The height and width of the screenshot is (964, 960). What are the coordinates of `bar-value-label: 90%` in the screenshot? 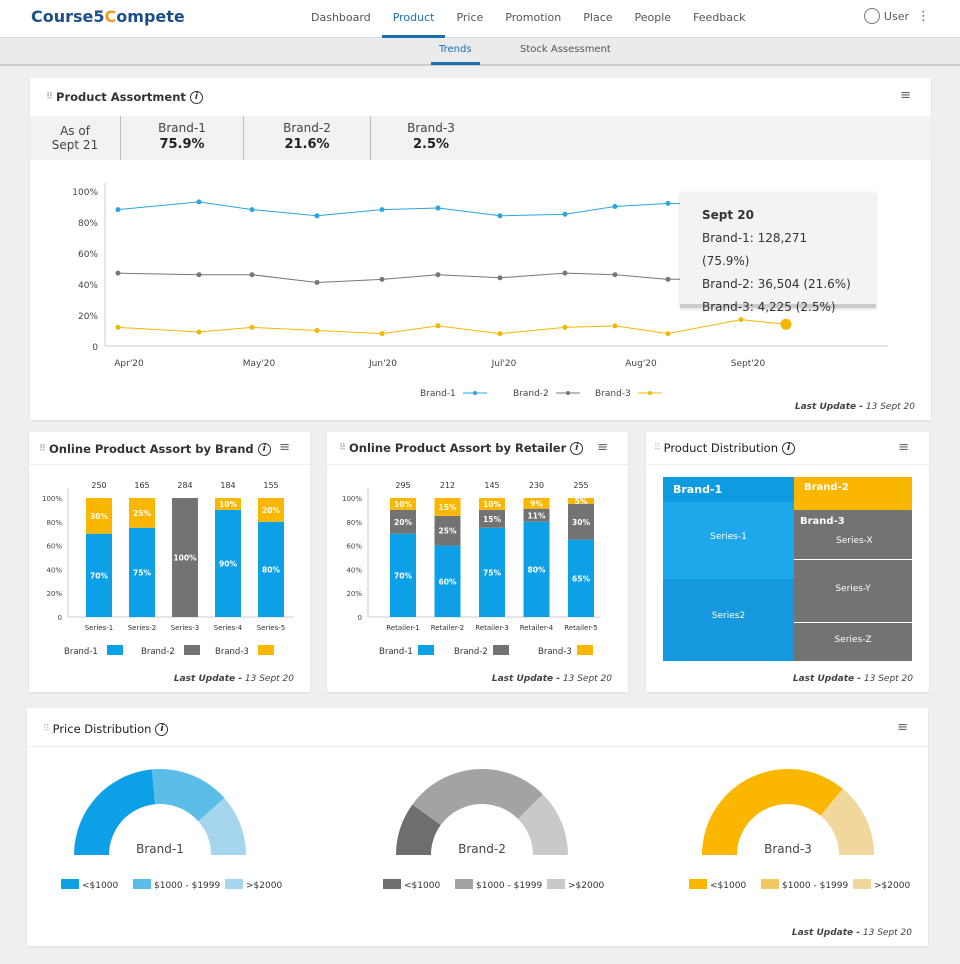 It's located at (228, 563).